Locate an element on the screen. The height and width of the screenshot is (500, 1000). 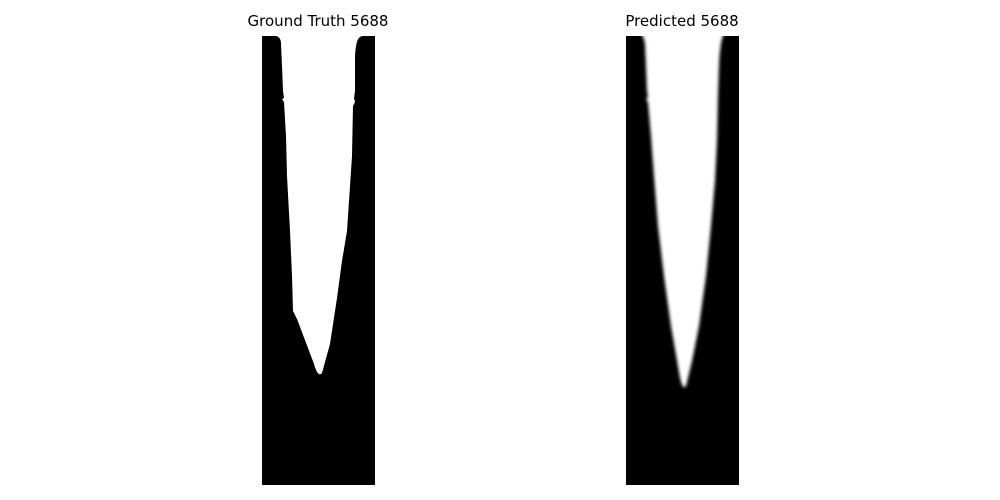
predicted-mask-image is located at coordinates (682, 260).